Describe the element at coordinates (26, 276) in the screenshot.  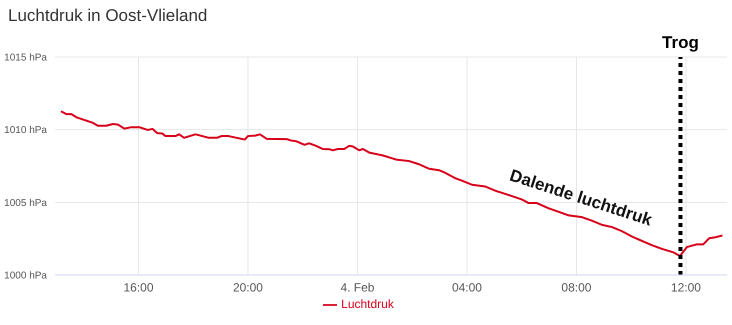
I see `y-tick-label: 1000 hPa` at that location.